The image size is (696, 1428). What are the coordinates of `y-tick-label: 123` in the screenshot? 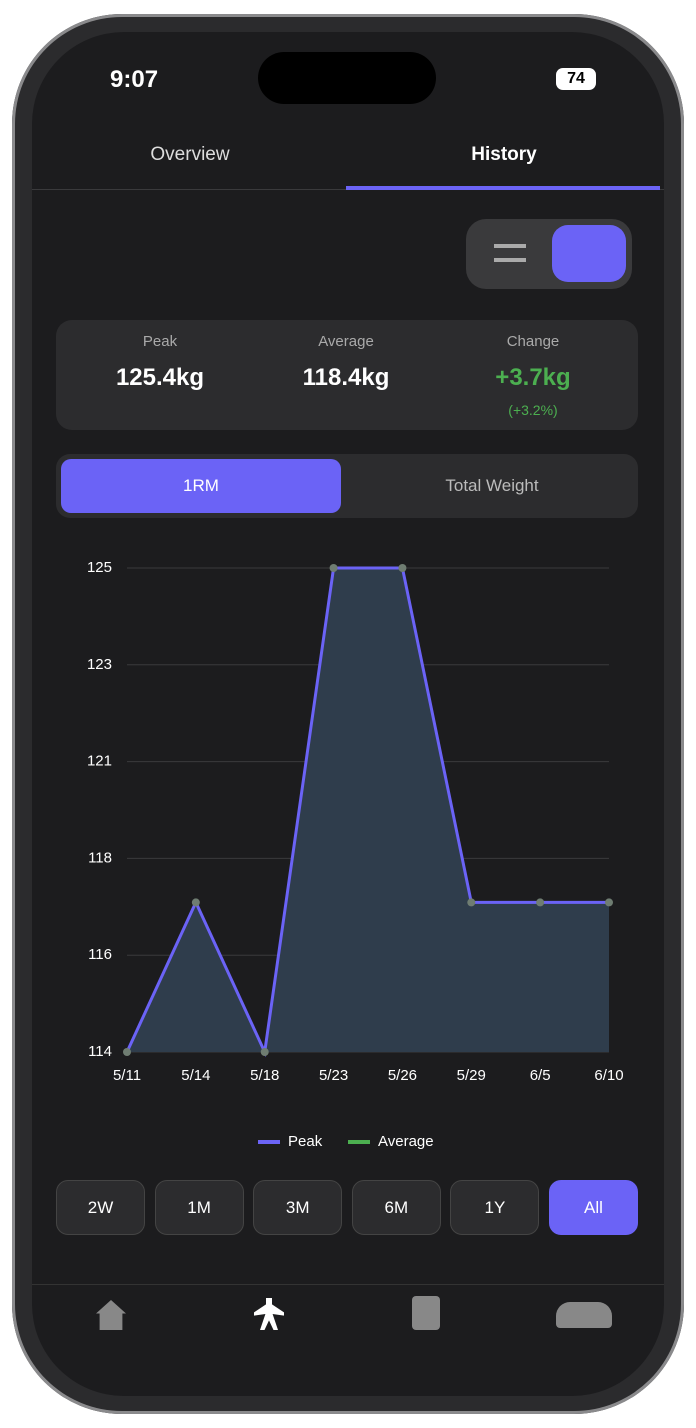 It's located at (99, 664).